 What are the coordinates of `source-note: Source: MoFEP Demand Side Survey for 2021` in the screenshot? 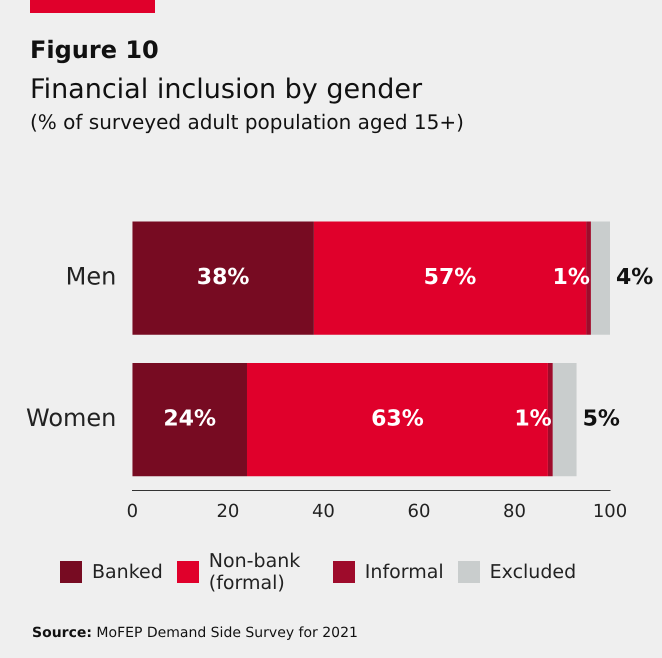 It's located at (195, 633).